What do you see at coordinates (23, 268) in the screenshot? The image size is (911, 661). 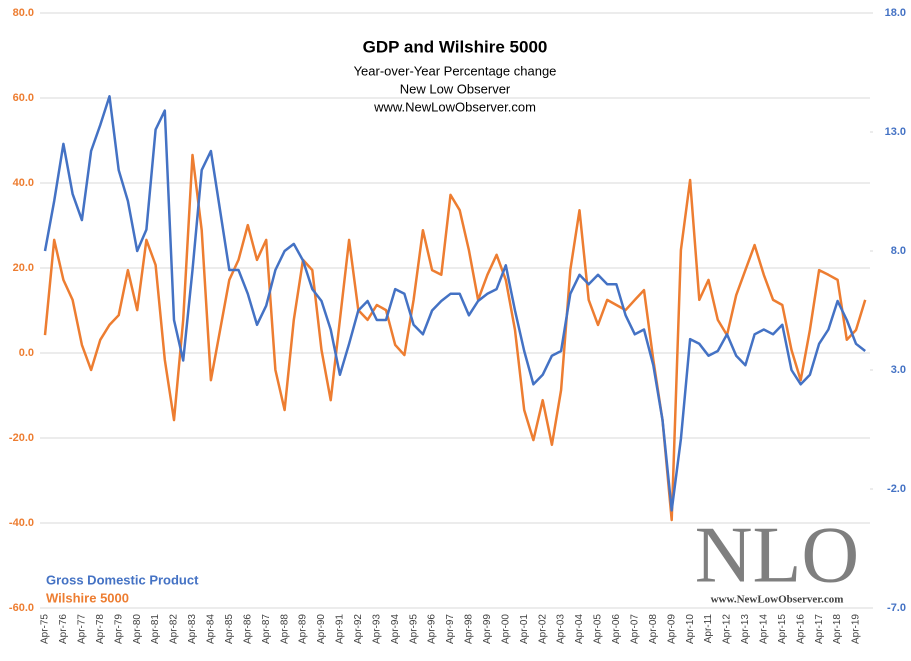 I see `y-tick-label: 20.0` at bounding box center [23, 268].